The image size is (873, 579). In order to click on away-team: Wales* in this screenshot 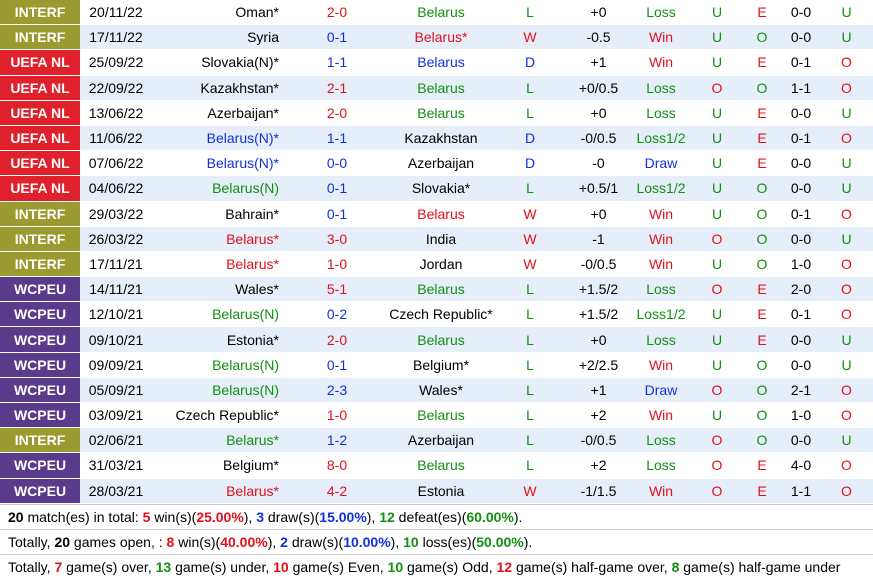, I will do `click(441, 390)`.